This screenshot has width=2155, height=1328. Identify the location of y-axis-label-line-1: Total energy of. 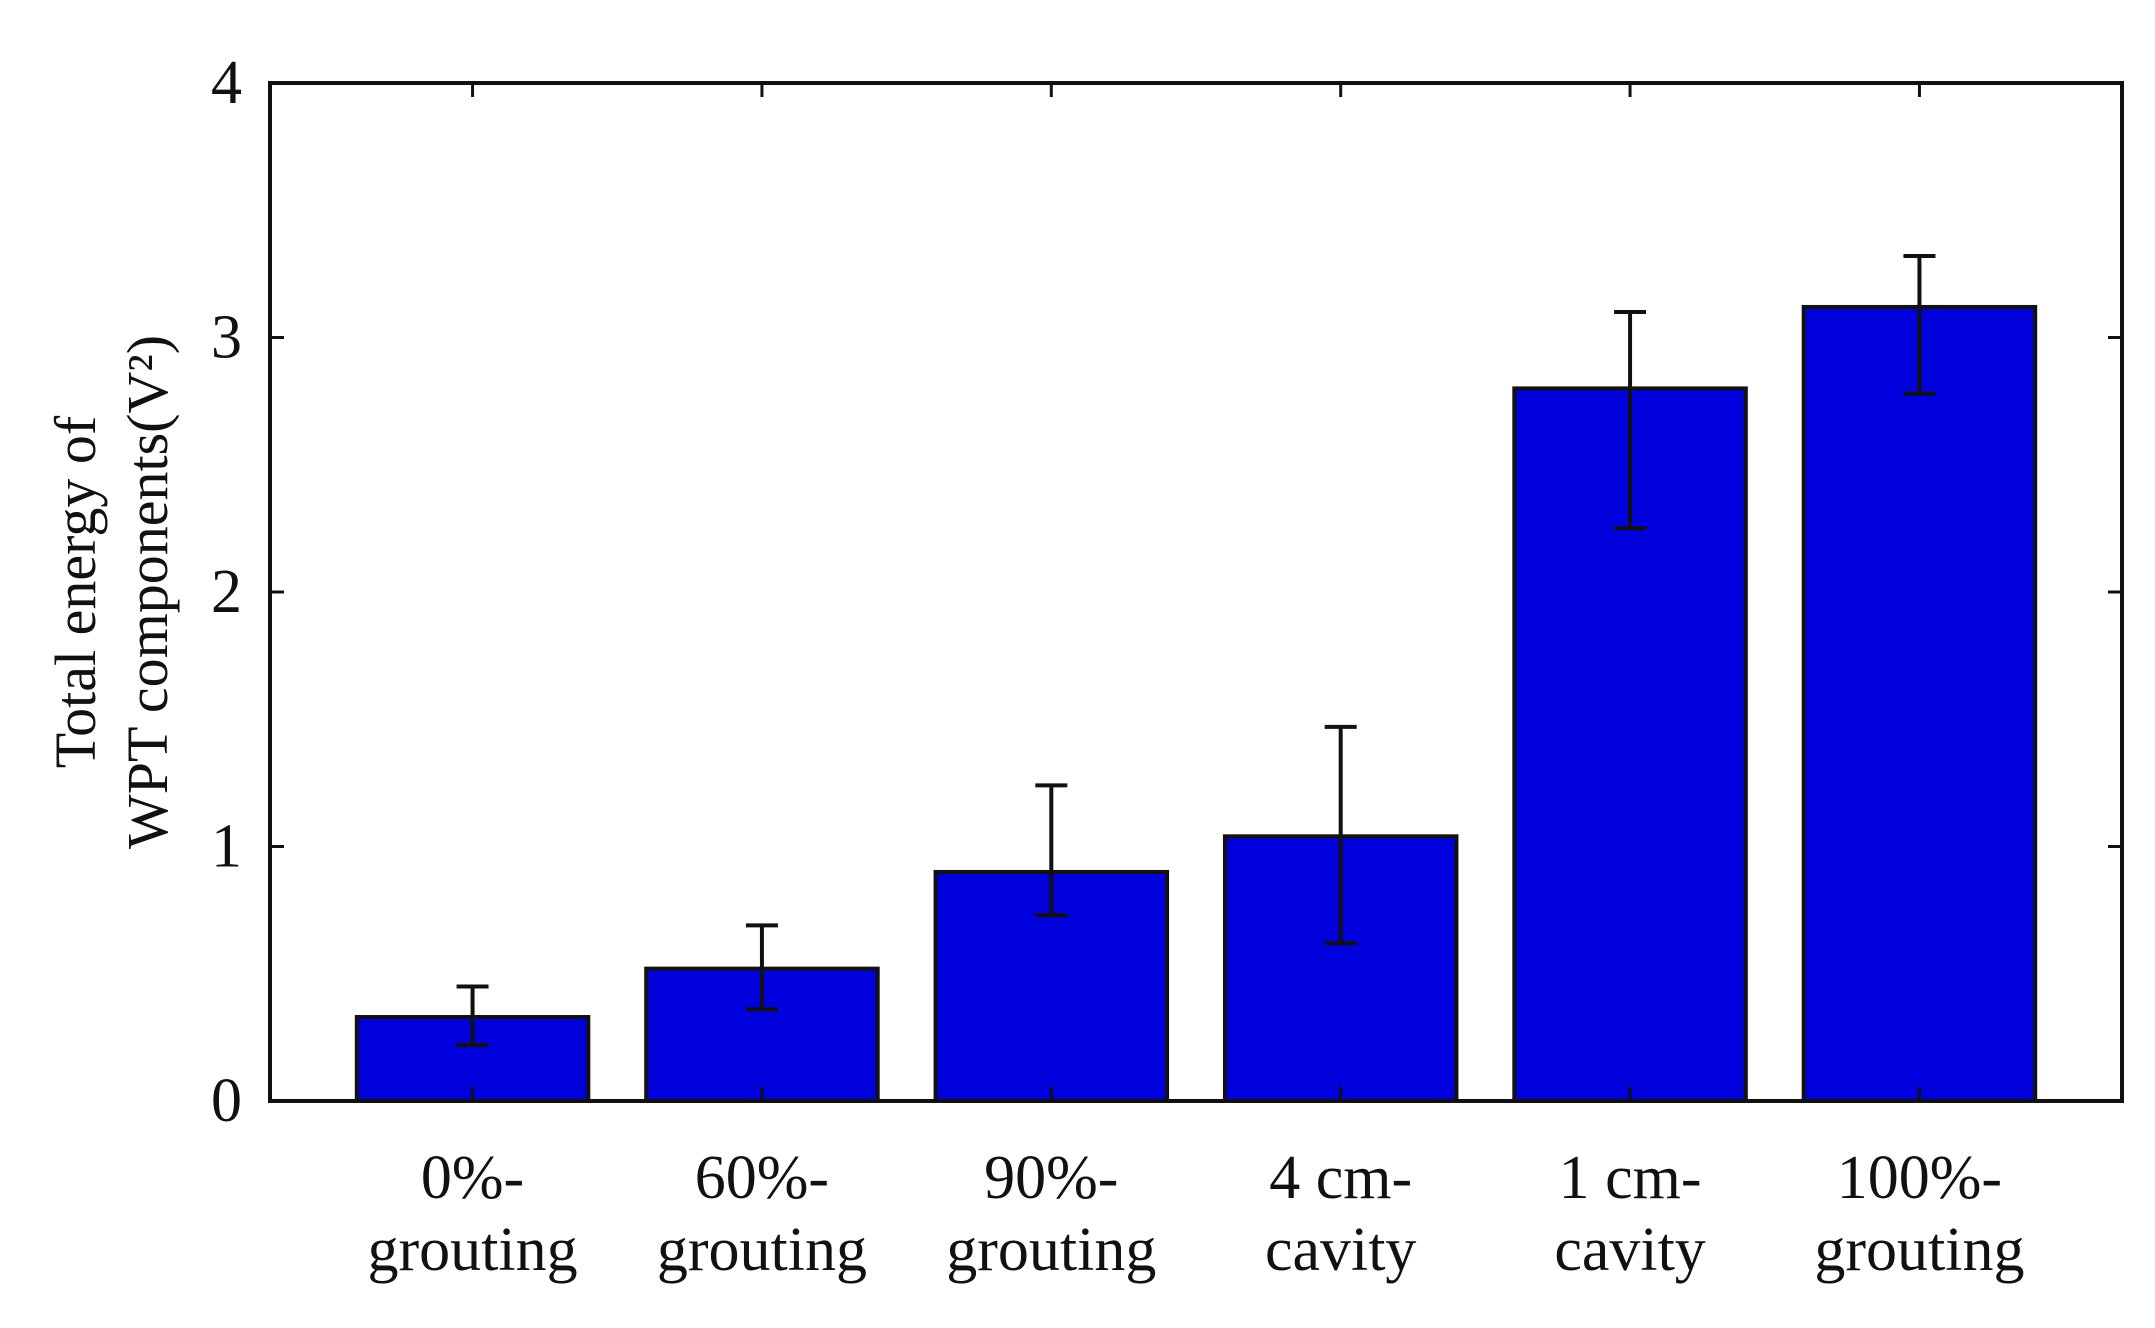
(75, 591).